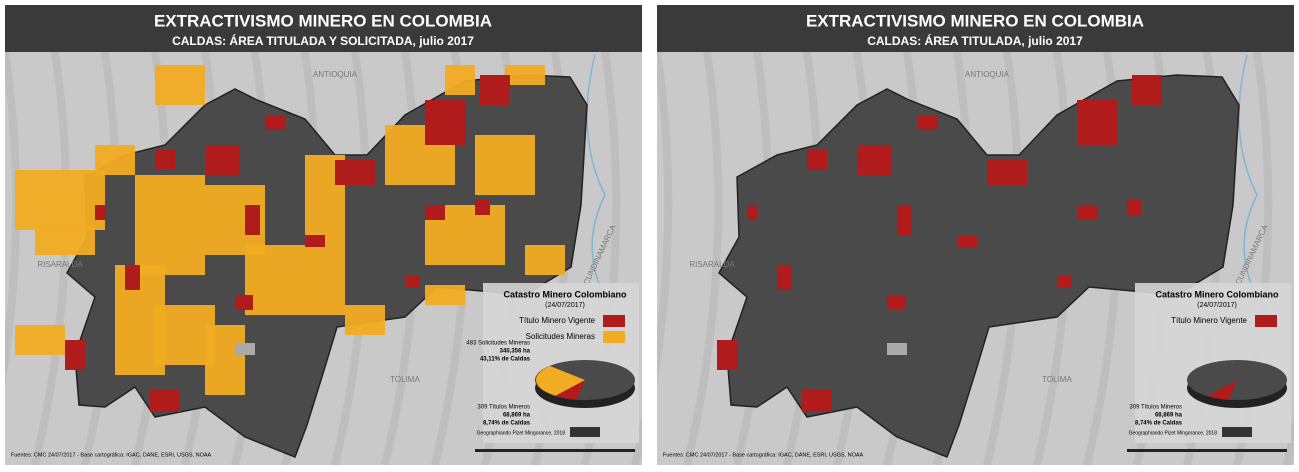 Image resolution: width=1299 pixels, height=472 pixels. What do you see at coordinates (505, 360) in the screenshot?
I see `stat-text: 43,11% de Caldas` at bounding box center [505, 360].